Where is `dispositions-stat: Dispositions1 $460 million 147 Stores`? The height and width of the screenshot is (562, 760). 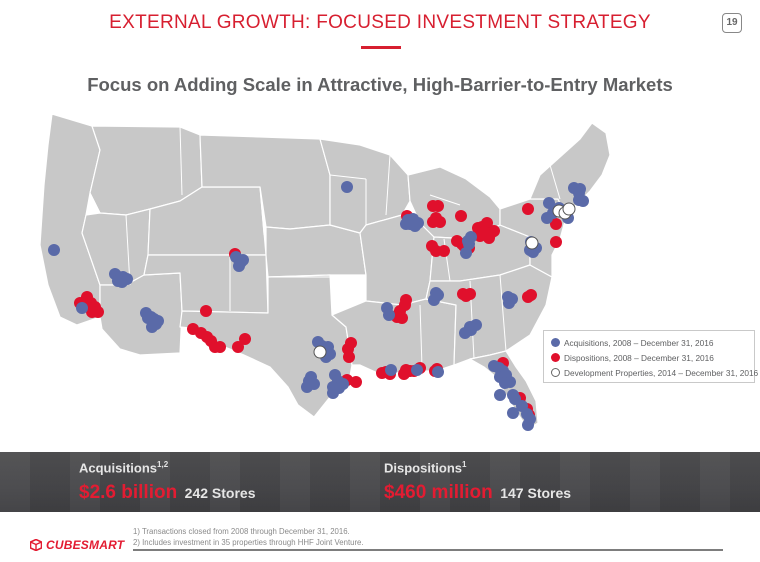
dispositions-stat: Dispositions1 $460 million 147 Stores is located at coordinates (477, 482).